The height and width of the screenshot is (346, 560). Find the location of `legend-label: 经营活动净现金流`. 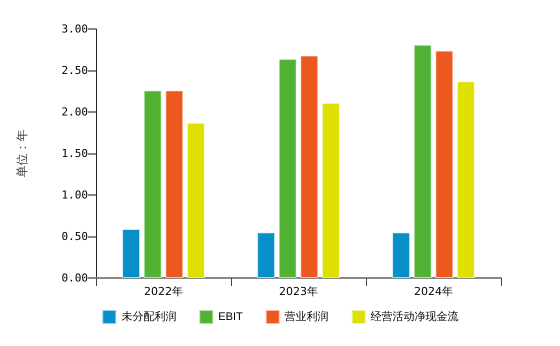

legend-label: 经营活动净现金流 is located at coordinates (414, 316).